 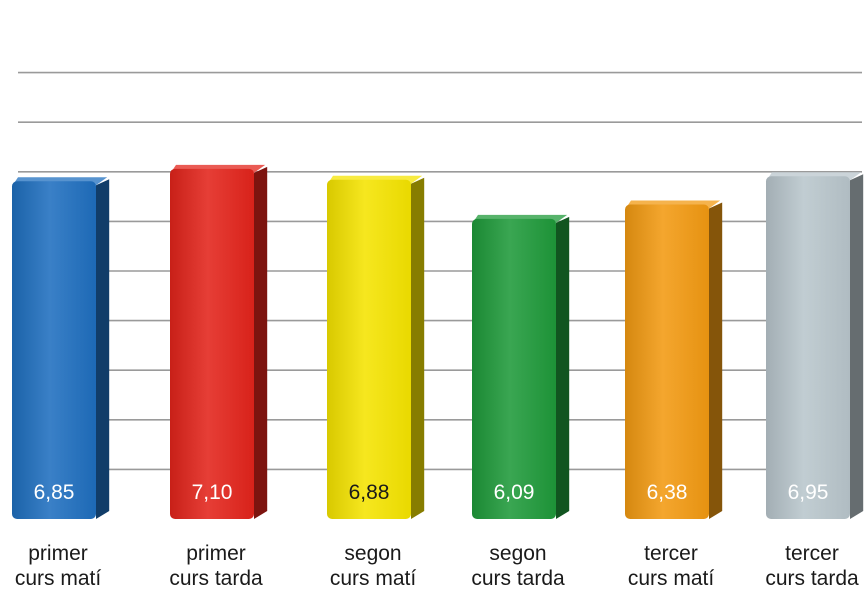 I want to click on bar-value-label: 6,38, so click(x=667, y=492).